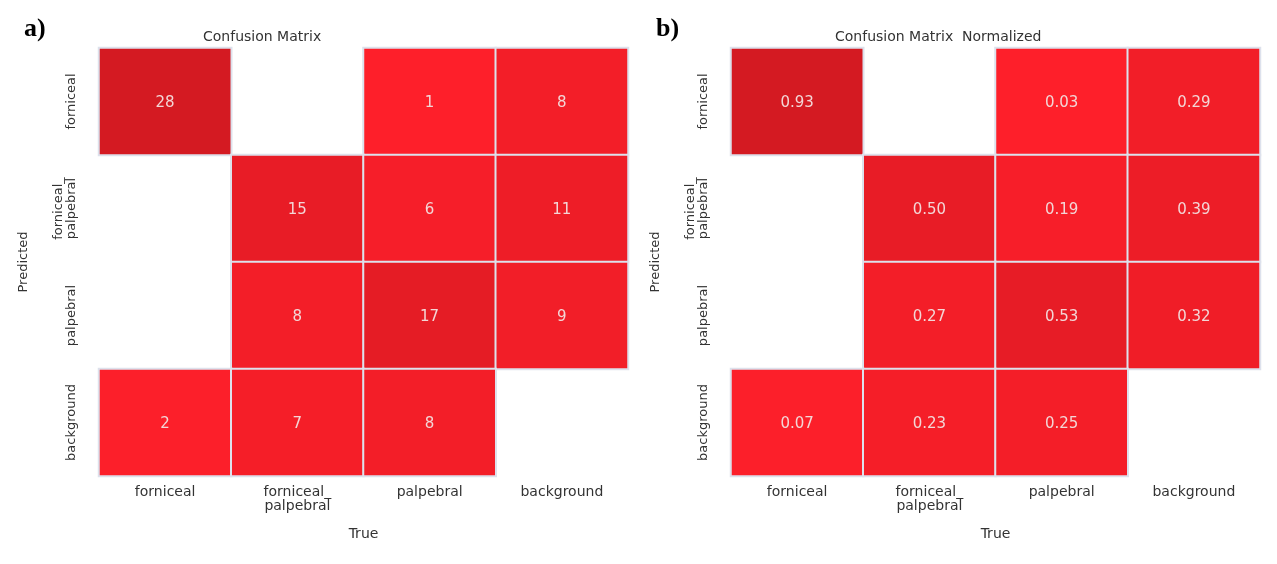  What do you see at coordinates (797, 101) in the screenshot?
I see `data-label: 0.93` at bounding box center [797, 101].